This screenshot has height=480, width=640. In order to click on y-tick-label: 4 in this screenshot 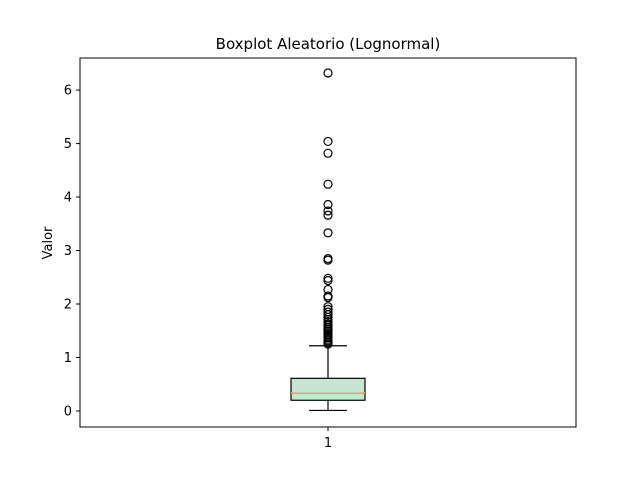, I will do `click(68, 198)`.